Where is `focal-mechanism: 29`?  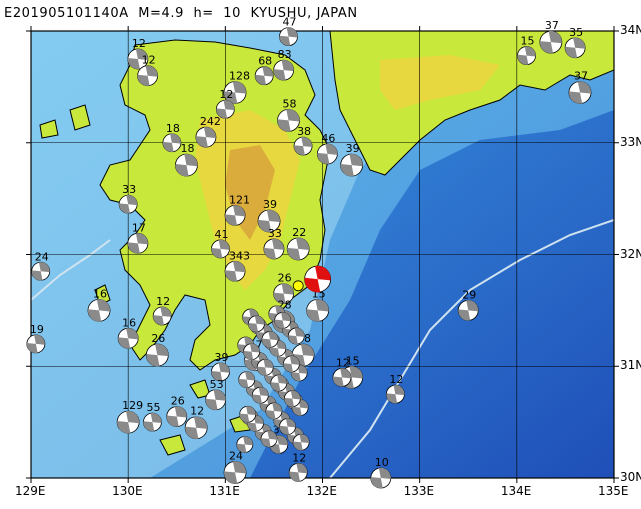
focal-mechanism: 29 is located at coordinates (468, 304).